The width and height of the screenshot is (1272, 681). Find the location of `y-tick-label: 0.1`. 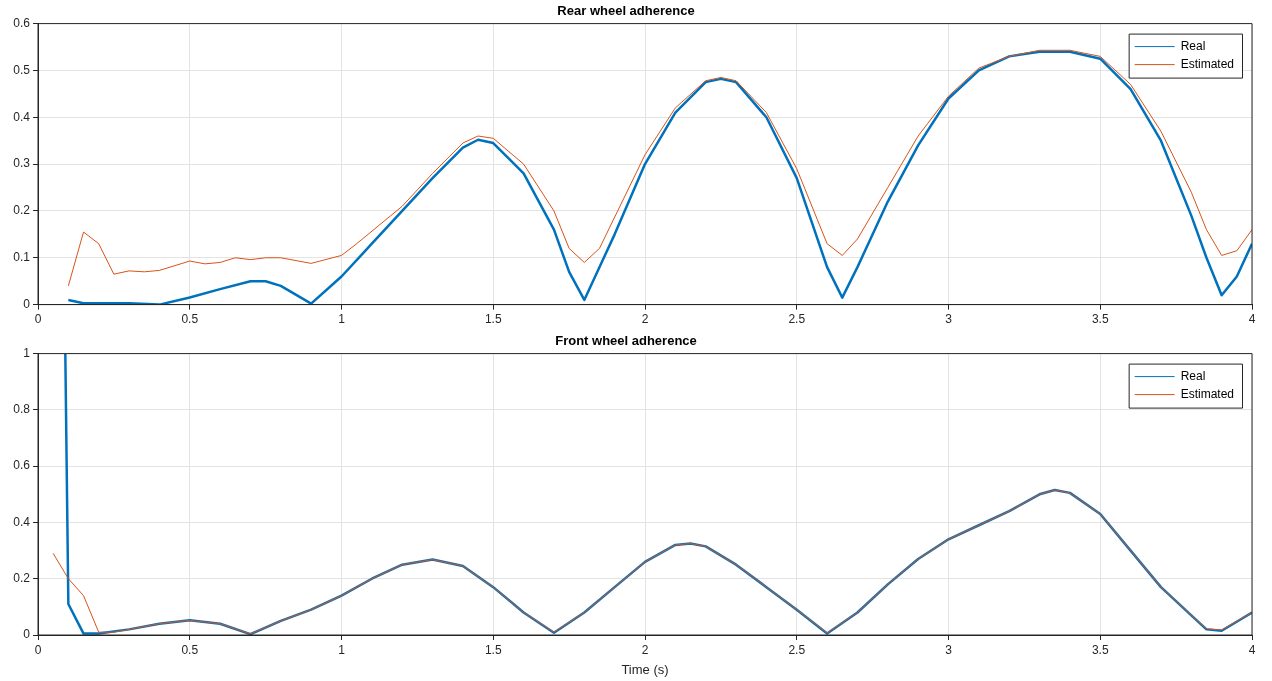

y-tick-label: 0.1 is located at coordinates (22, 257).